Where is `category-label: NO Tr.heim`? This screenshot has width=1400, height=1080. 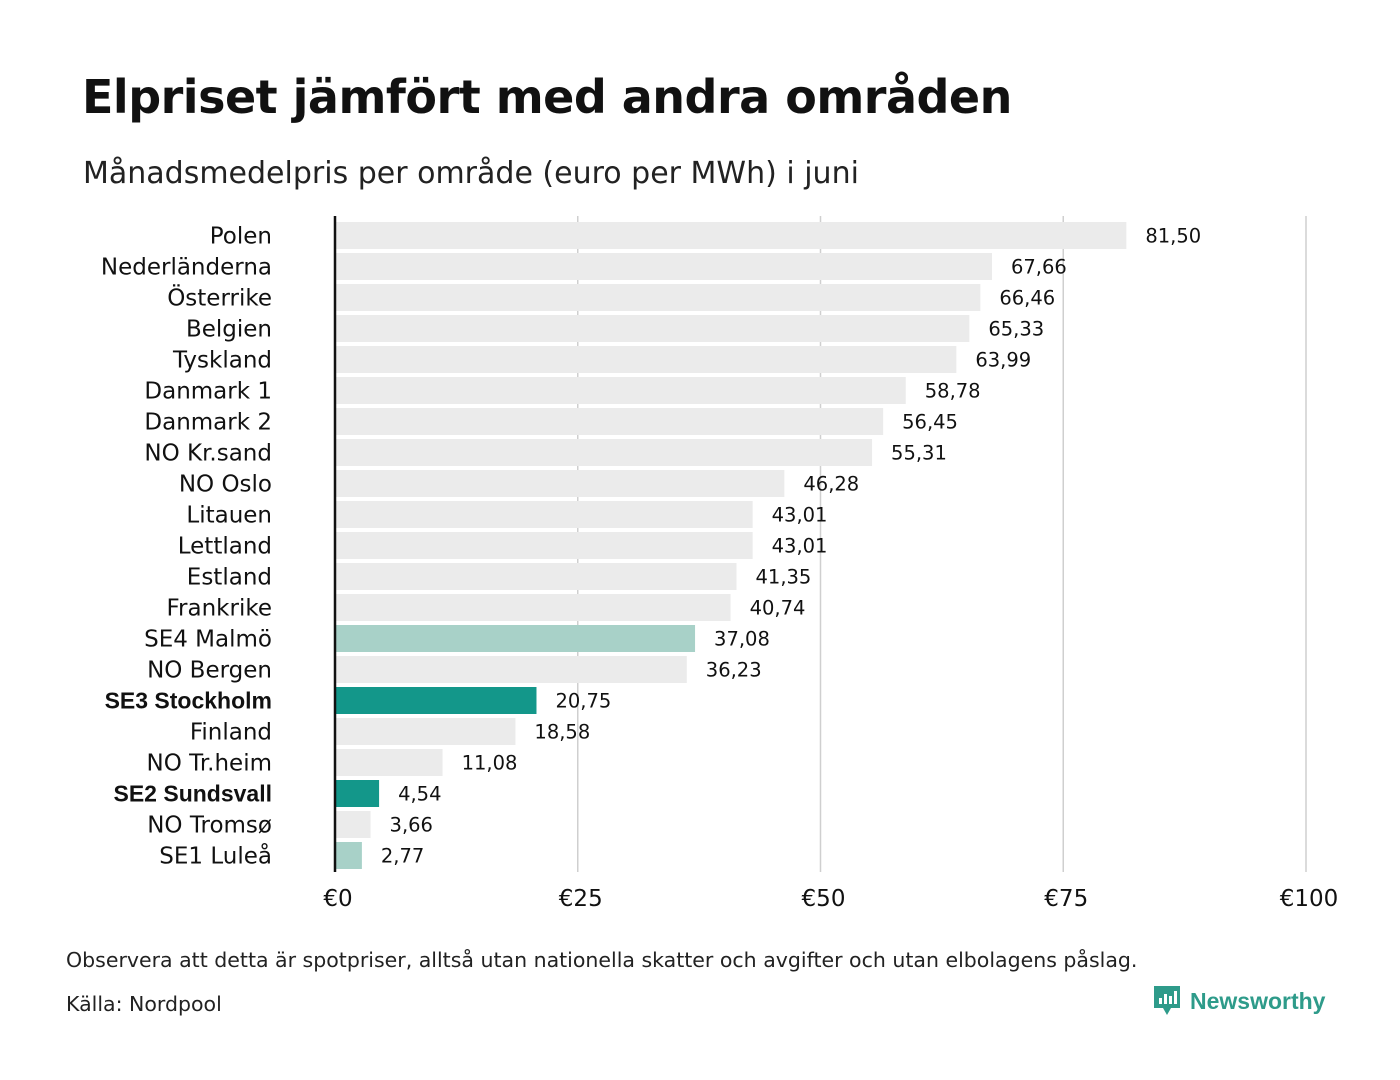 category-label: NO Tr.heim is located at coordinates (209, 764).